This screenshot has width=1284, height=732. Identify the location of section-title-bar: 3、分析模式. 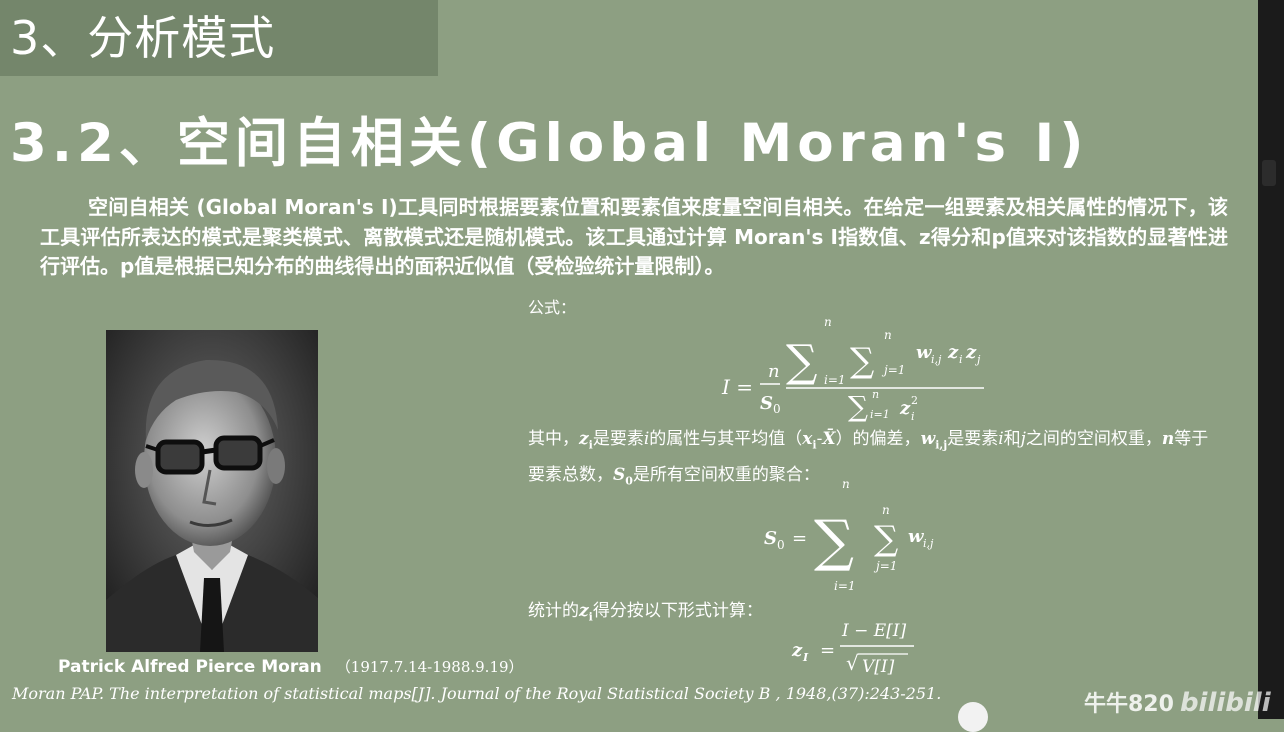
(219, 38).